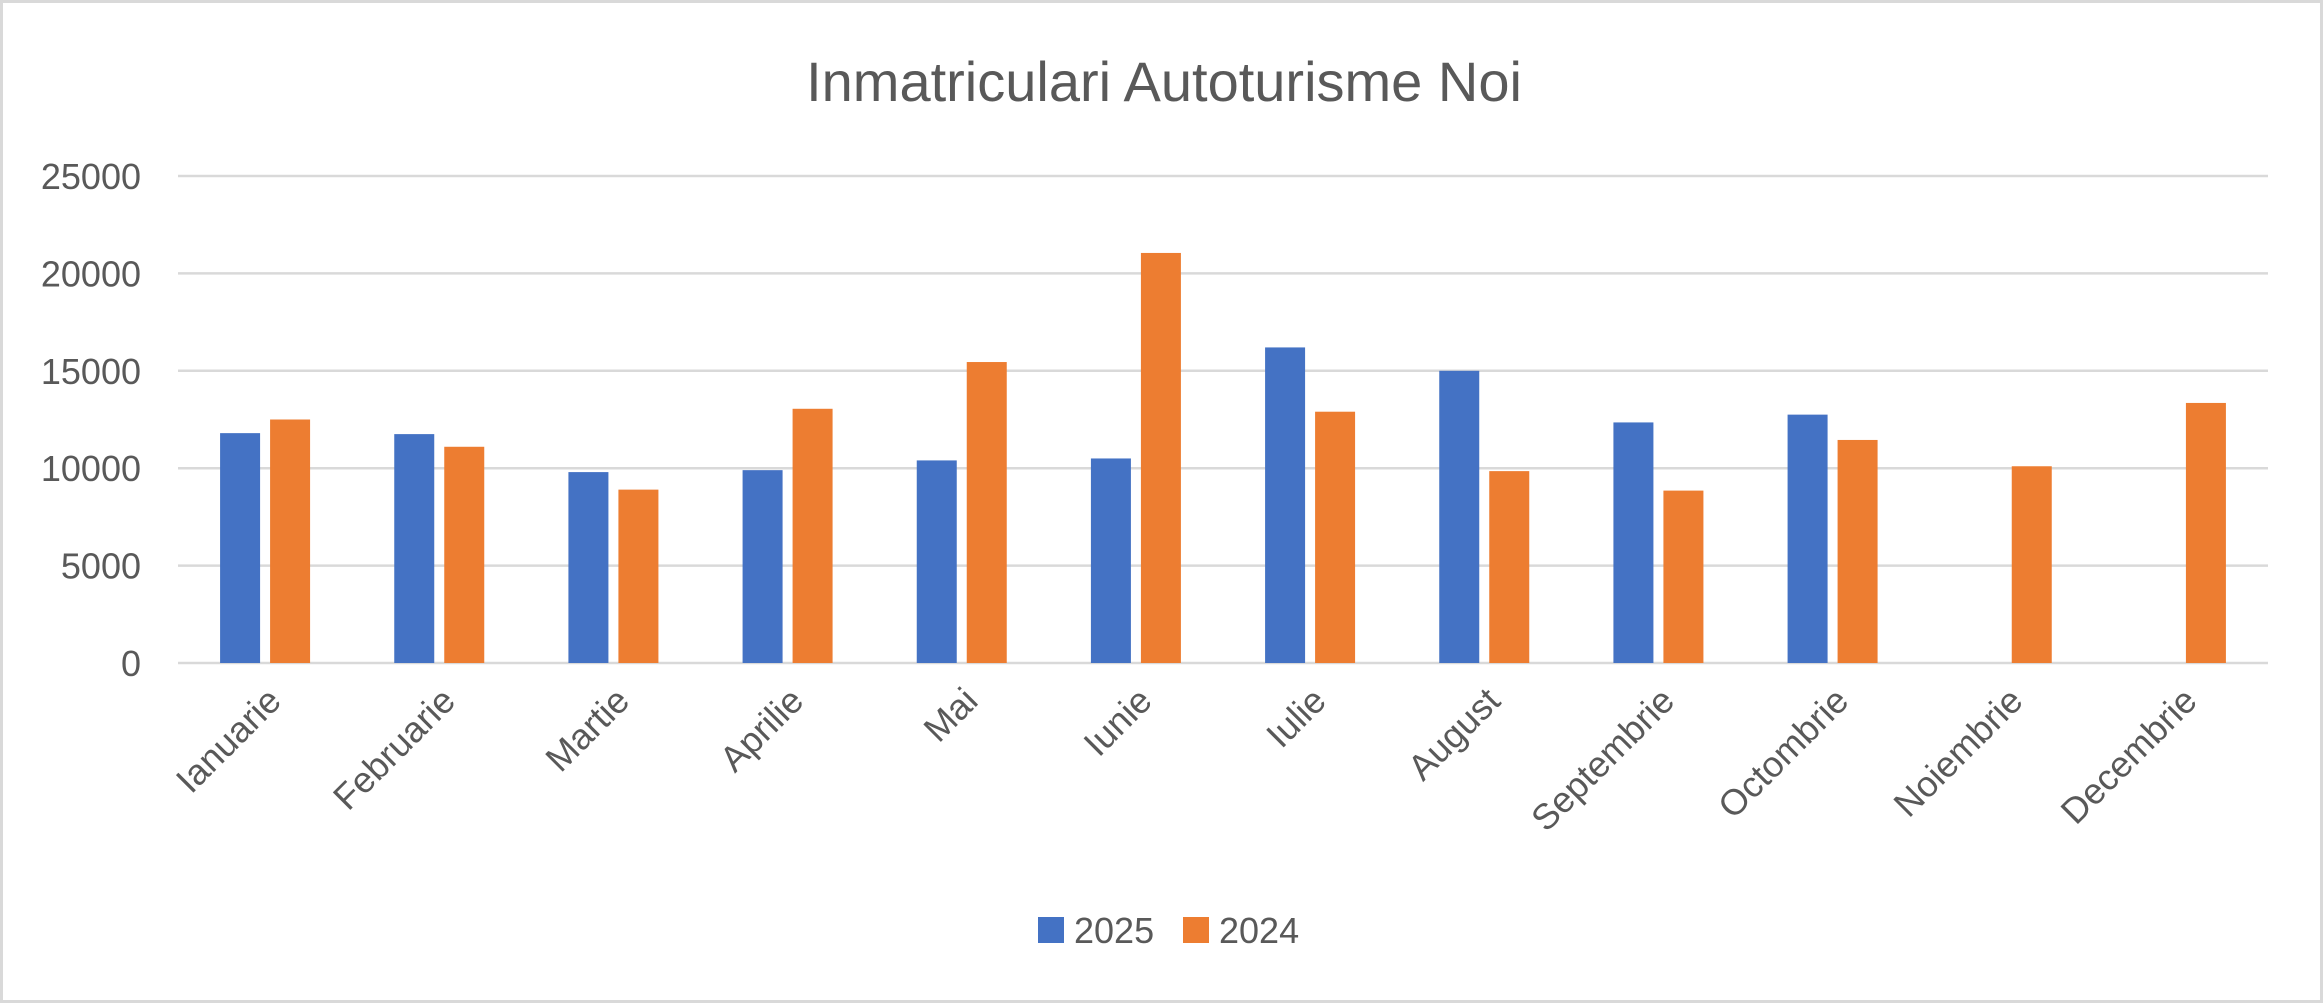 This screenshot has width=2323, height=1006. I want to click on bar-2025-iunie, so click(1110, 560).